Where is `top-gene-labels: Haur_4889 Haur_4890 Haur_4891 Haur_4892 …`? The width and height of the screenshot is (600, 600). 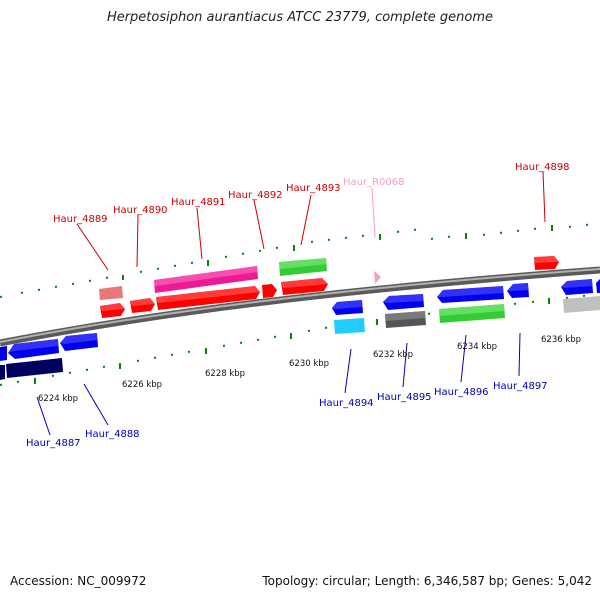
top-gene-labels: Haur_4889 Haur_4890 Haur_4891 Haur_4892 … is located at coordinates (311, 193).